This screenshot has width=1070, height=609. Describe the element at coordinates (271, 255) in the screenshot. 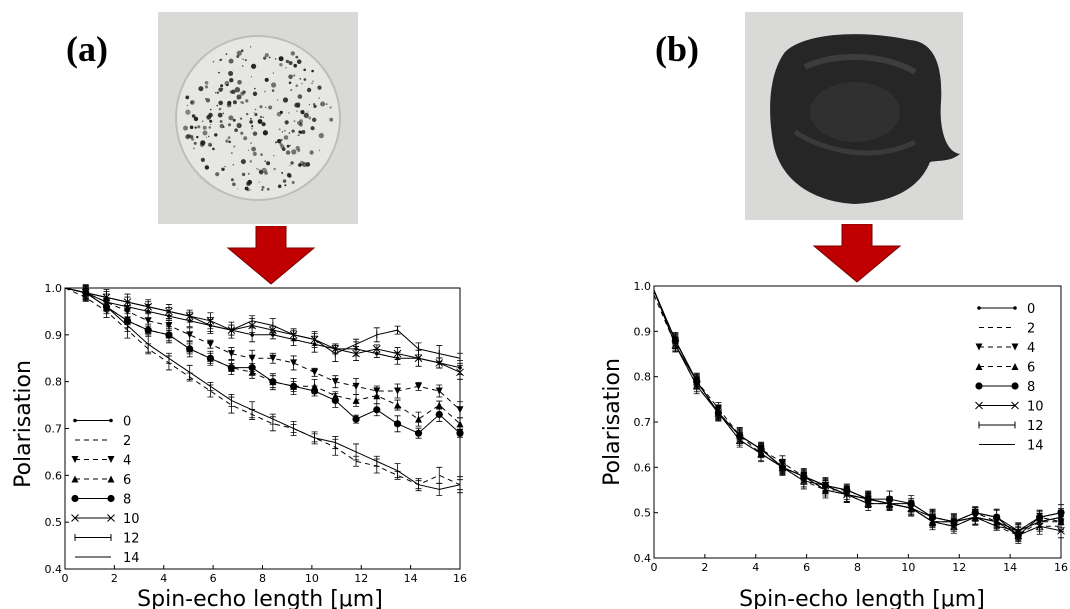

I see `down-arrow-a-icon` at that location.